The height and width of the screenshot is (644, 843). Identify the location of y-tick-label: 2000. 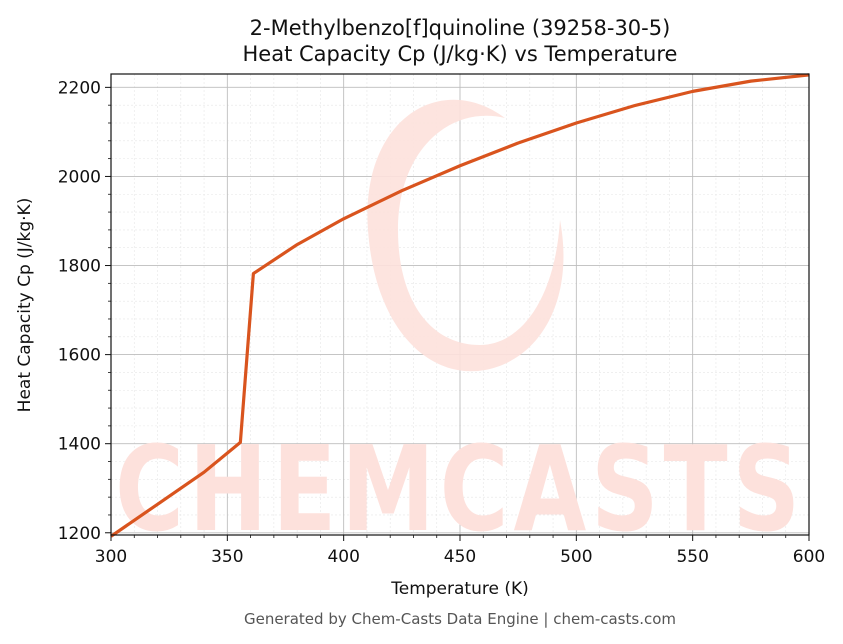
(79, 177).